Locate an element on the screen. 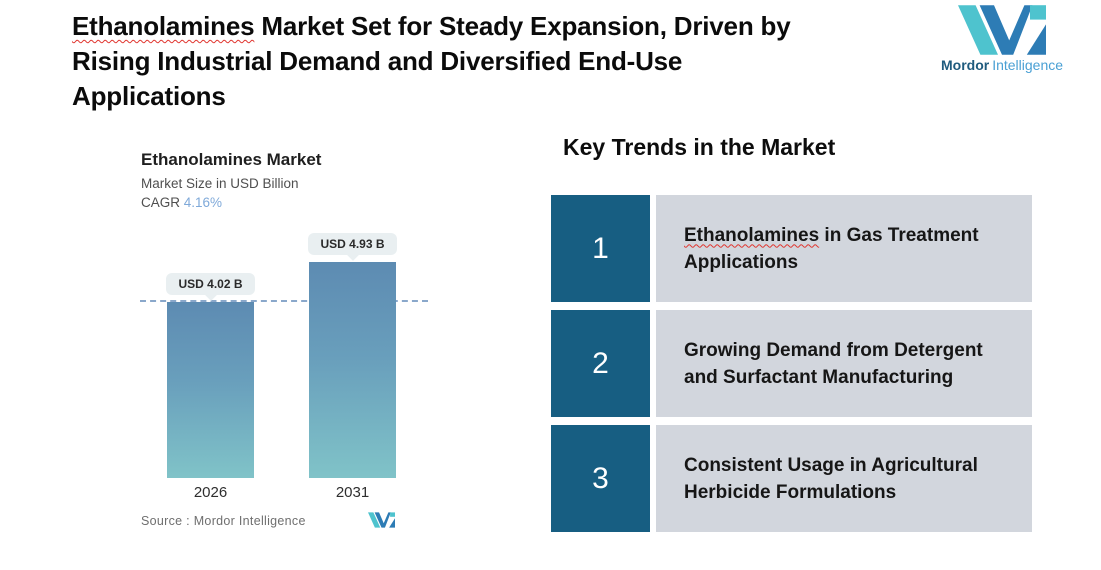 Image resolution: width=1101 pixels, height=570 pixels. bar-2031 is located at coordinates (352, 370).